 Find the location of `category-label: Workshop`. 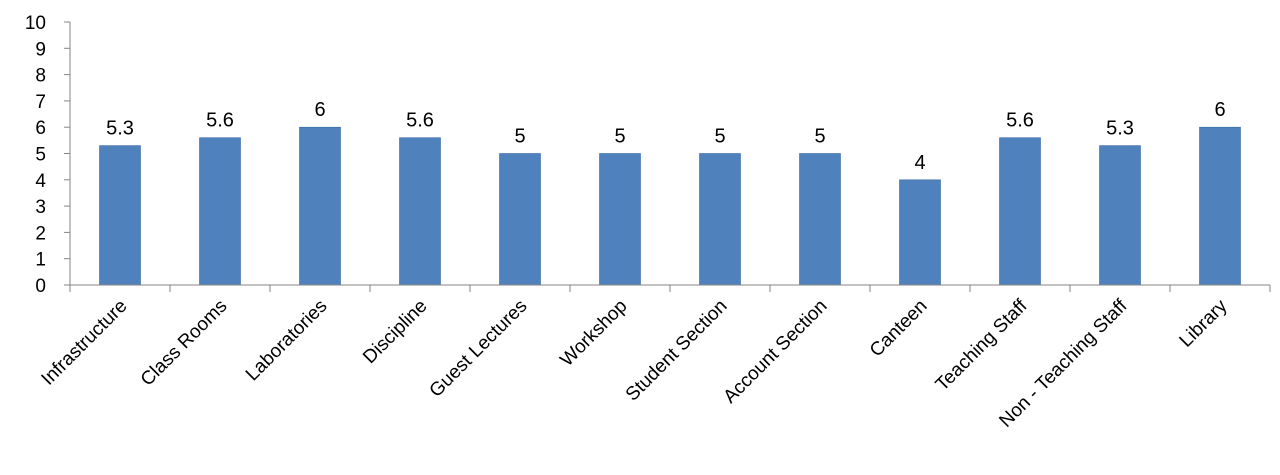

category-label: Workshop is located at coordinates (593, 333).